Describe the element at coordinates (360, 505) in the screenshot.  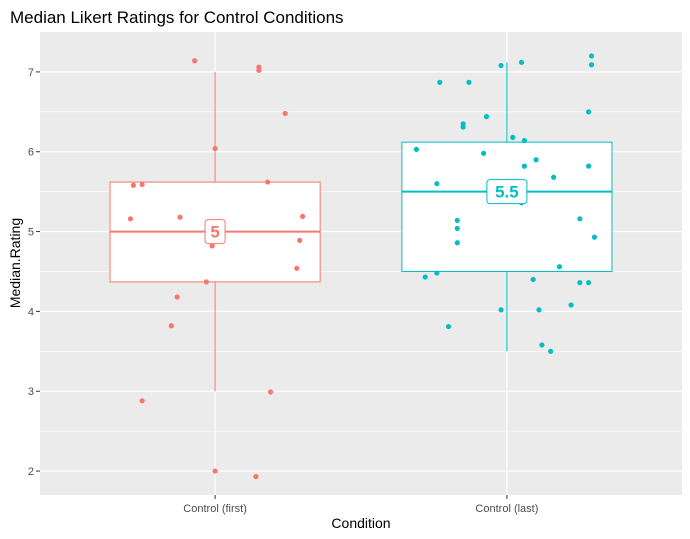
I see `x-axis: Control (first) Control (last)` at that location.